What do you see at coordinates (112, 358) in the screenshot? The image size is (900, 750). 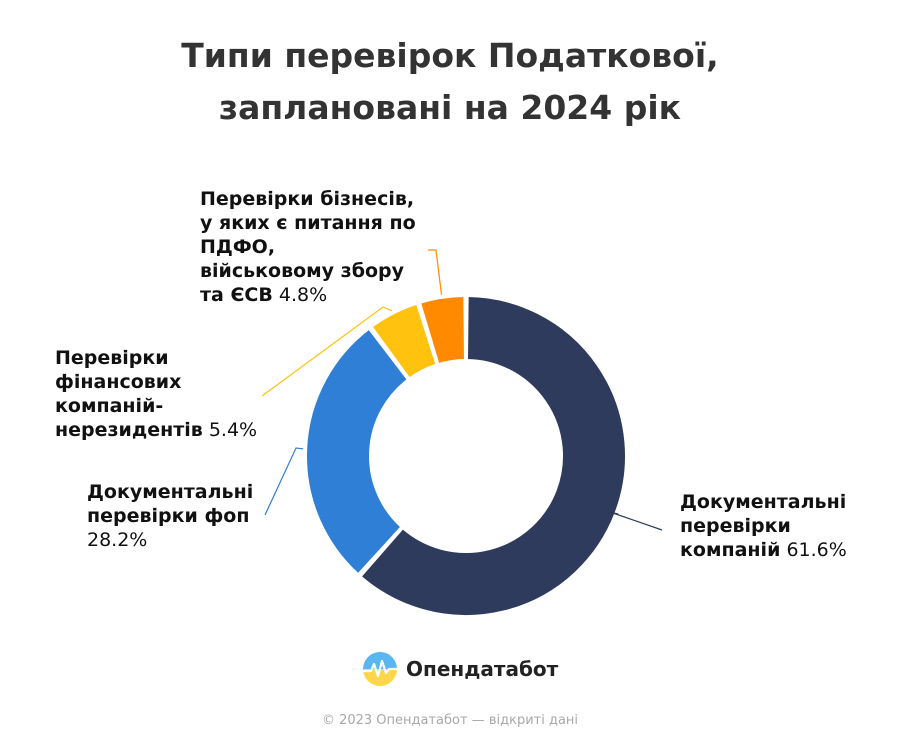 I see `slice-label-line: Перевірки` at bounding box center [112, 358].